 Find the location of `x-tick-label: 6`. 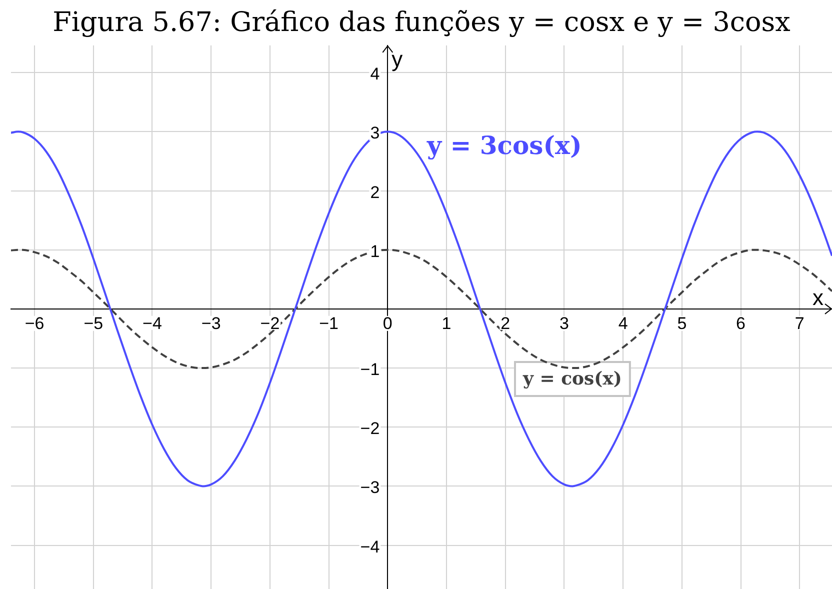

x-tick-label: 6 is located at coordinates (741, 323).